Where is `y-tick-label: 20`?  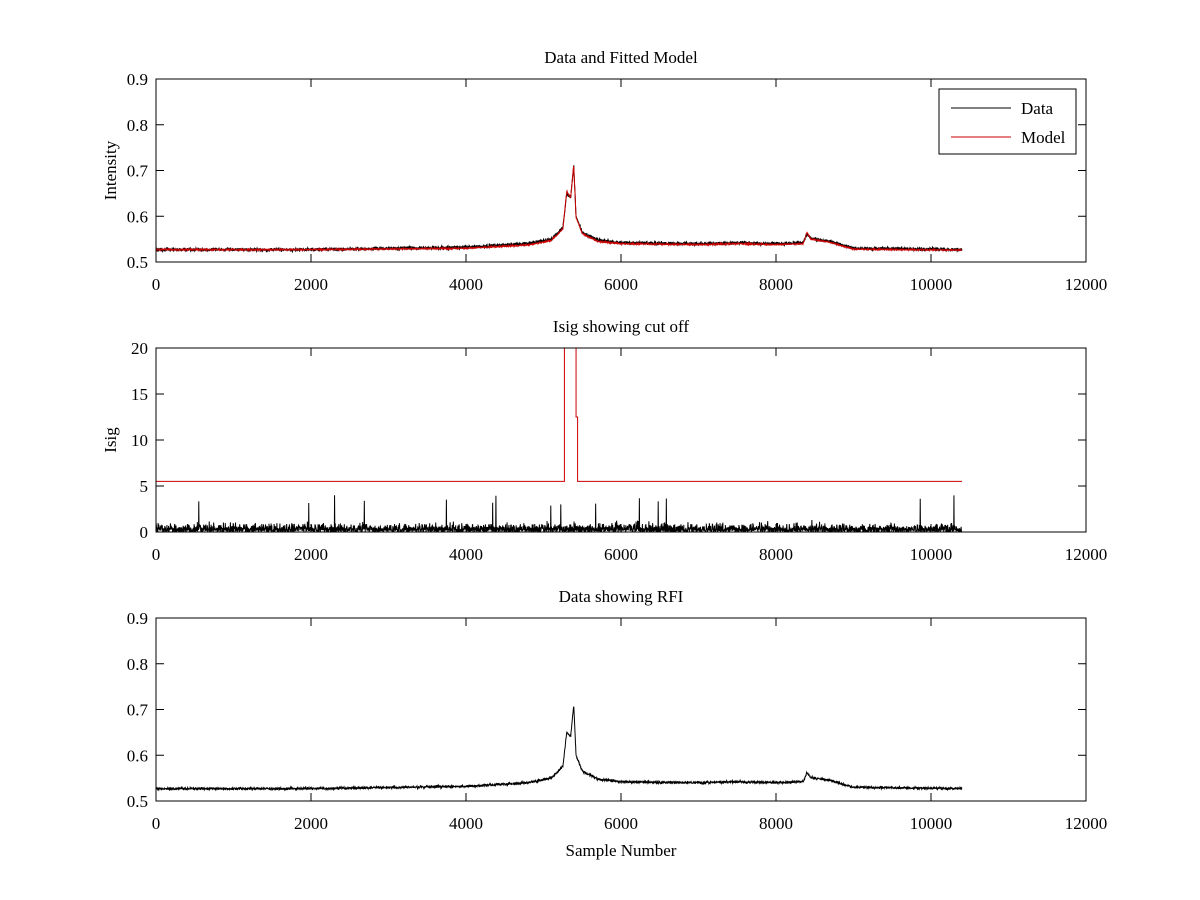
y-tick-label: 20 is located at coordinates (139, 348).